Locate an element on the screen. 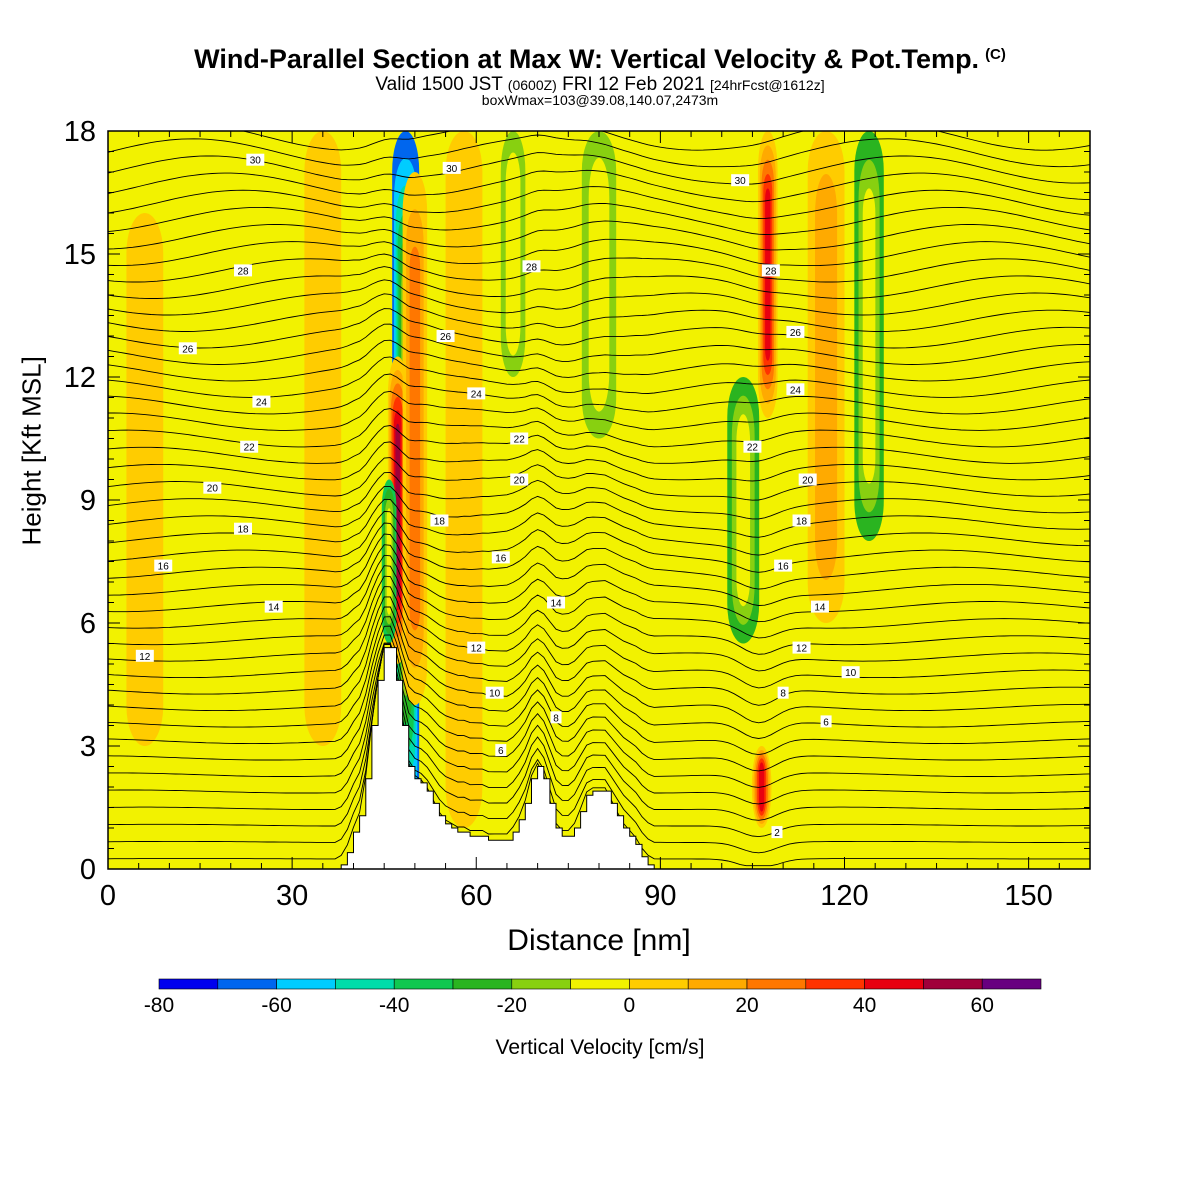  contour-label: 10 is located at coordinates (494, 693).